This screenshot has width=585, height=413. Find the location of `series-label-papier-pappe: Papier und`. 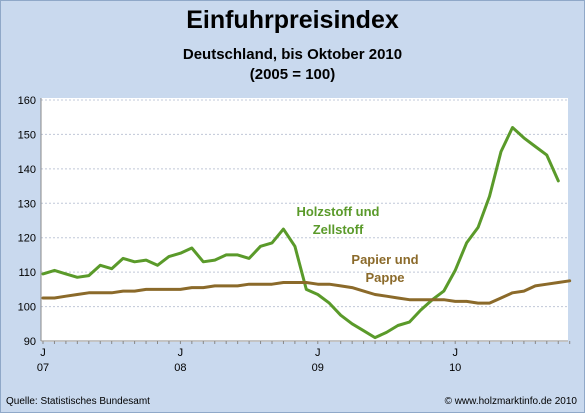

series-label-papier-pappe: Papier und is located at coordinates (384, 259).